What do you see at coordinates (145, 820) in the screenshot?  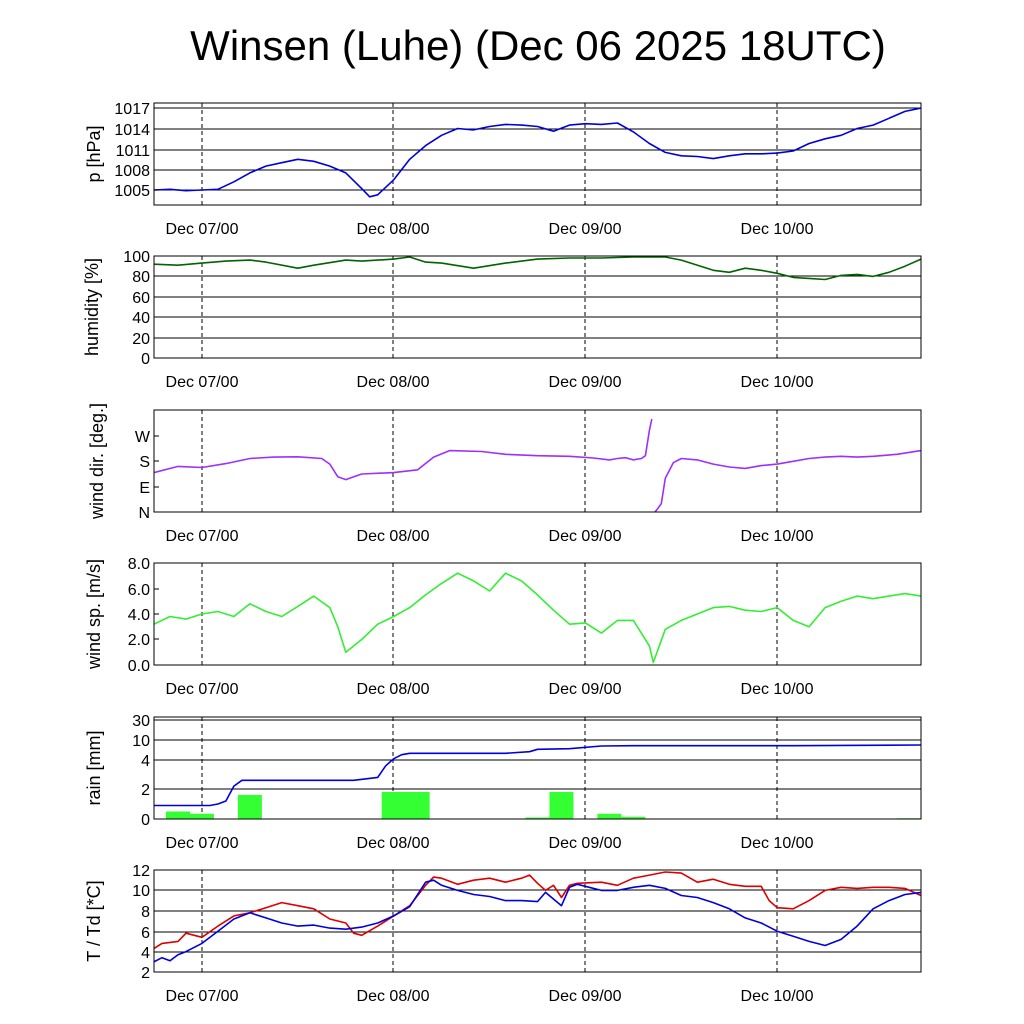 I see `rain-ytick-label: 0` at bounding box center [145, 820].